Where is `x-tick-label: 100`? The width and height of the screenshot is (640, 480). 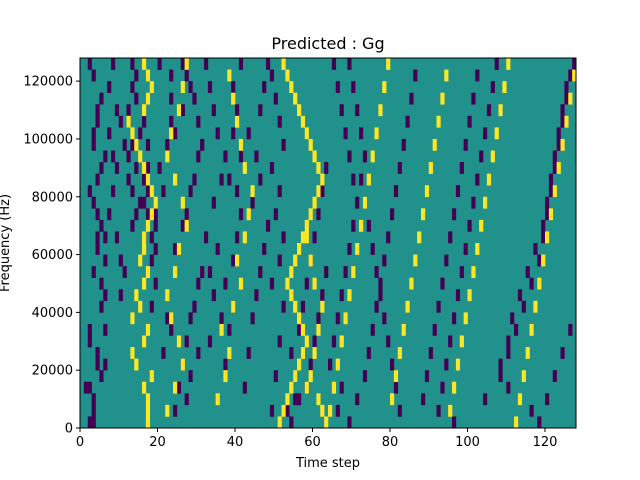
x-tick-label: 100 is located at coordinates (467, 442).